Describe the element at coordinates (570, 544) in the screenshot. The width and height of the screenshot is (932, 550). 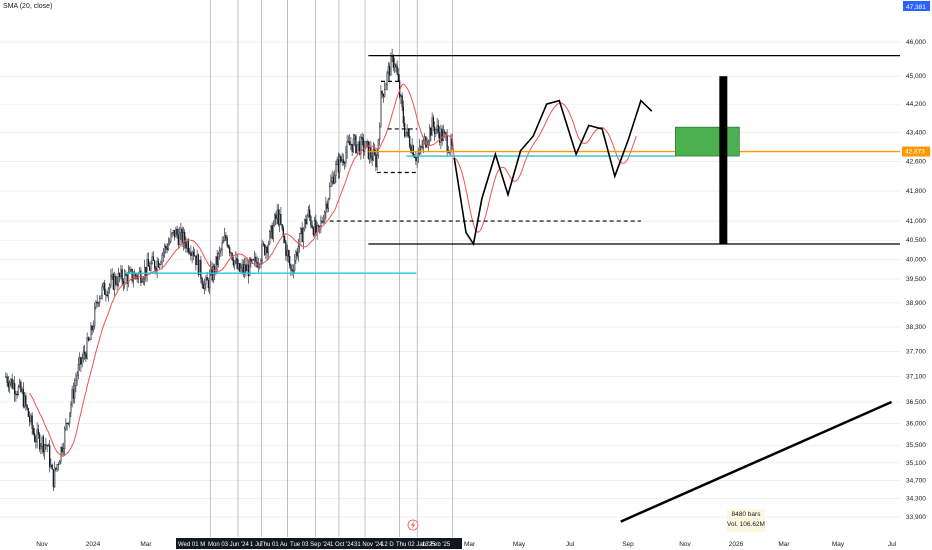
I see `time-tick-label: Jul` at that location.